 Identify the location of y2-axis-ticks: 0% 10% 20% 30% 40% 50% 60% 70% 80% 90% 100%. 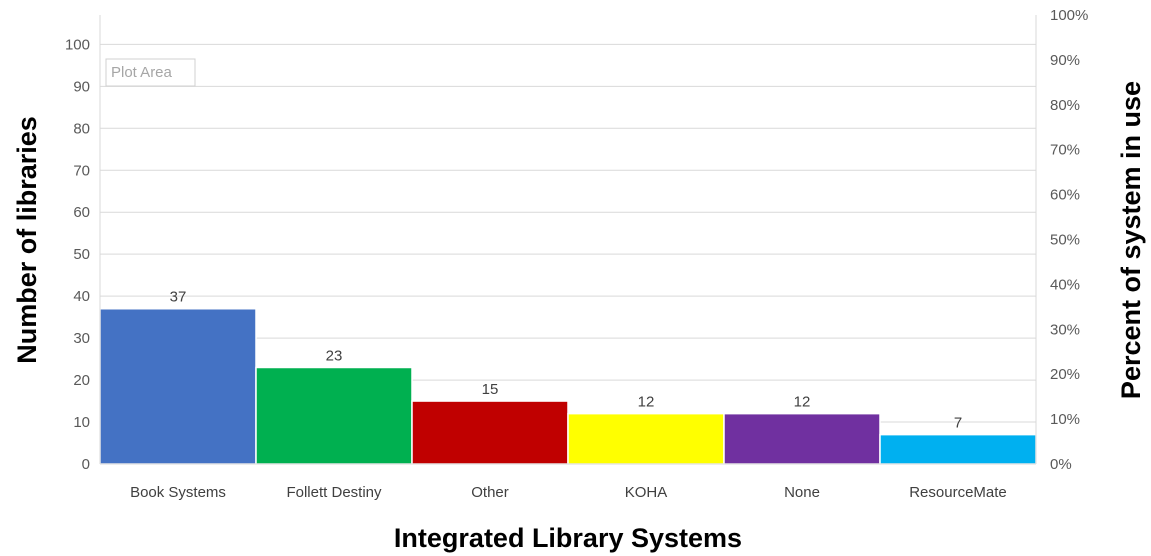
(1069, 240).